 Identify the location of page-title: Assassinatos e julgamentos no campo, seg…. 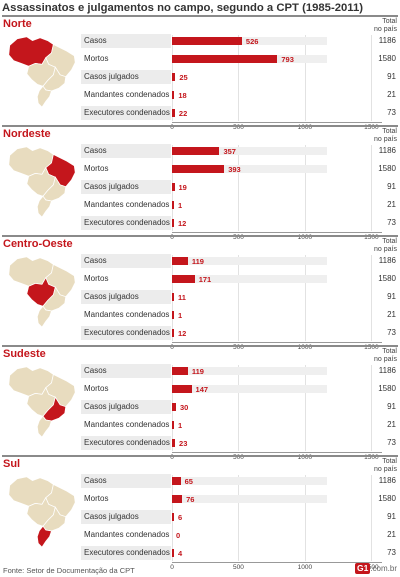
(182, 8).